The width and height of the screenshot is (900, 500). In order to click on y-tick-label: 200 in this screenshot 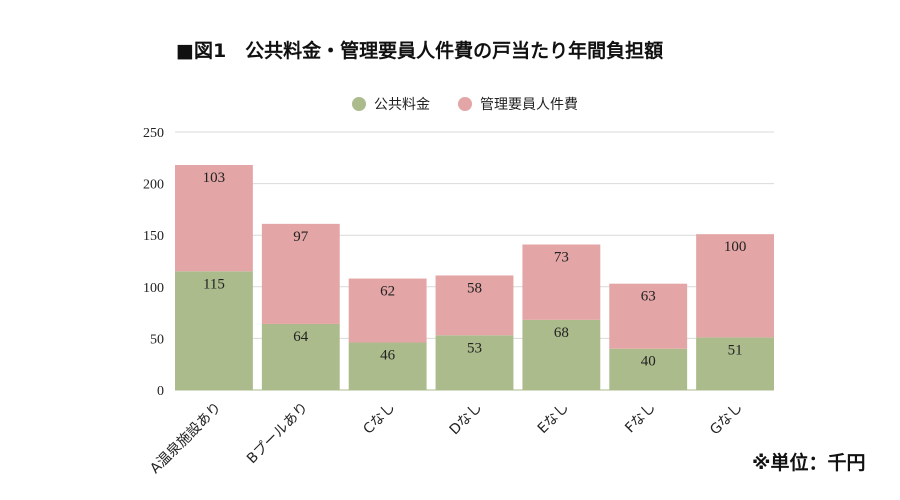, I will do `click(153, 185)`.